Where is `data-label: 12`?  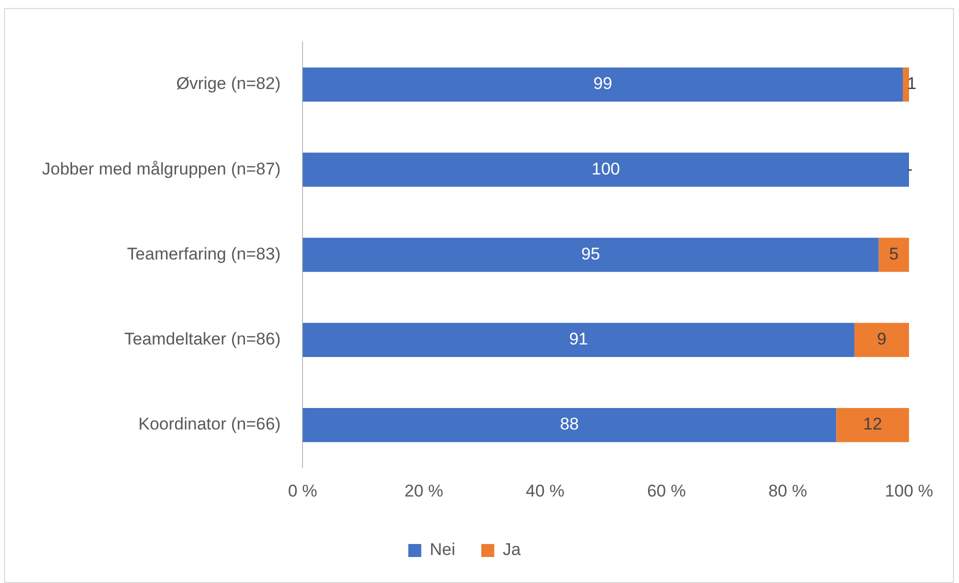 data-label: 12 is located at coordinates (872, 424).